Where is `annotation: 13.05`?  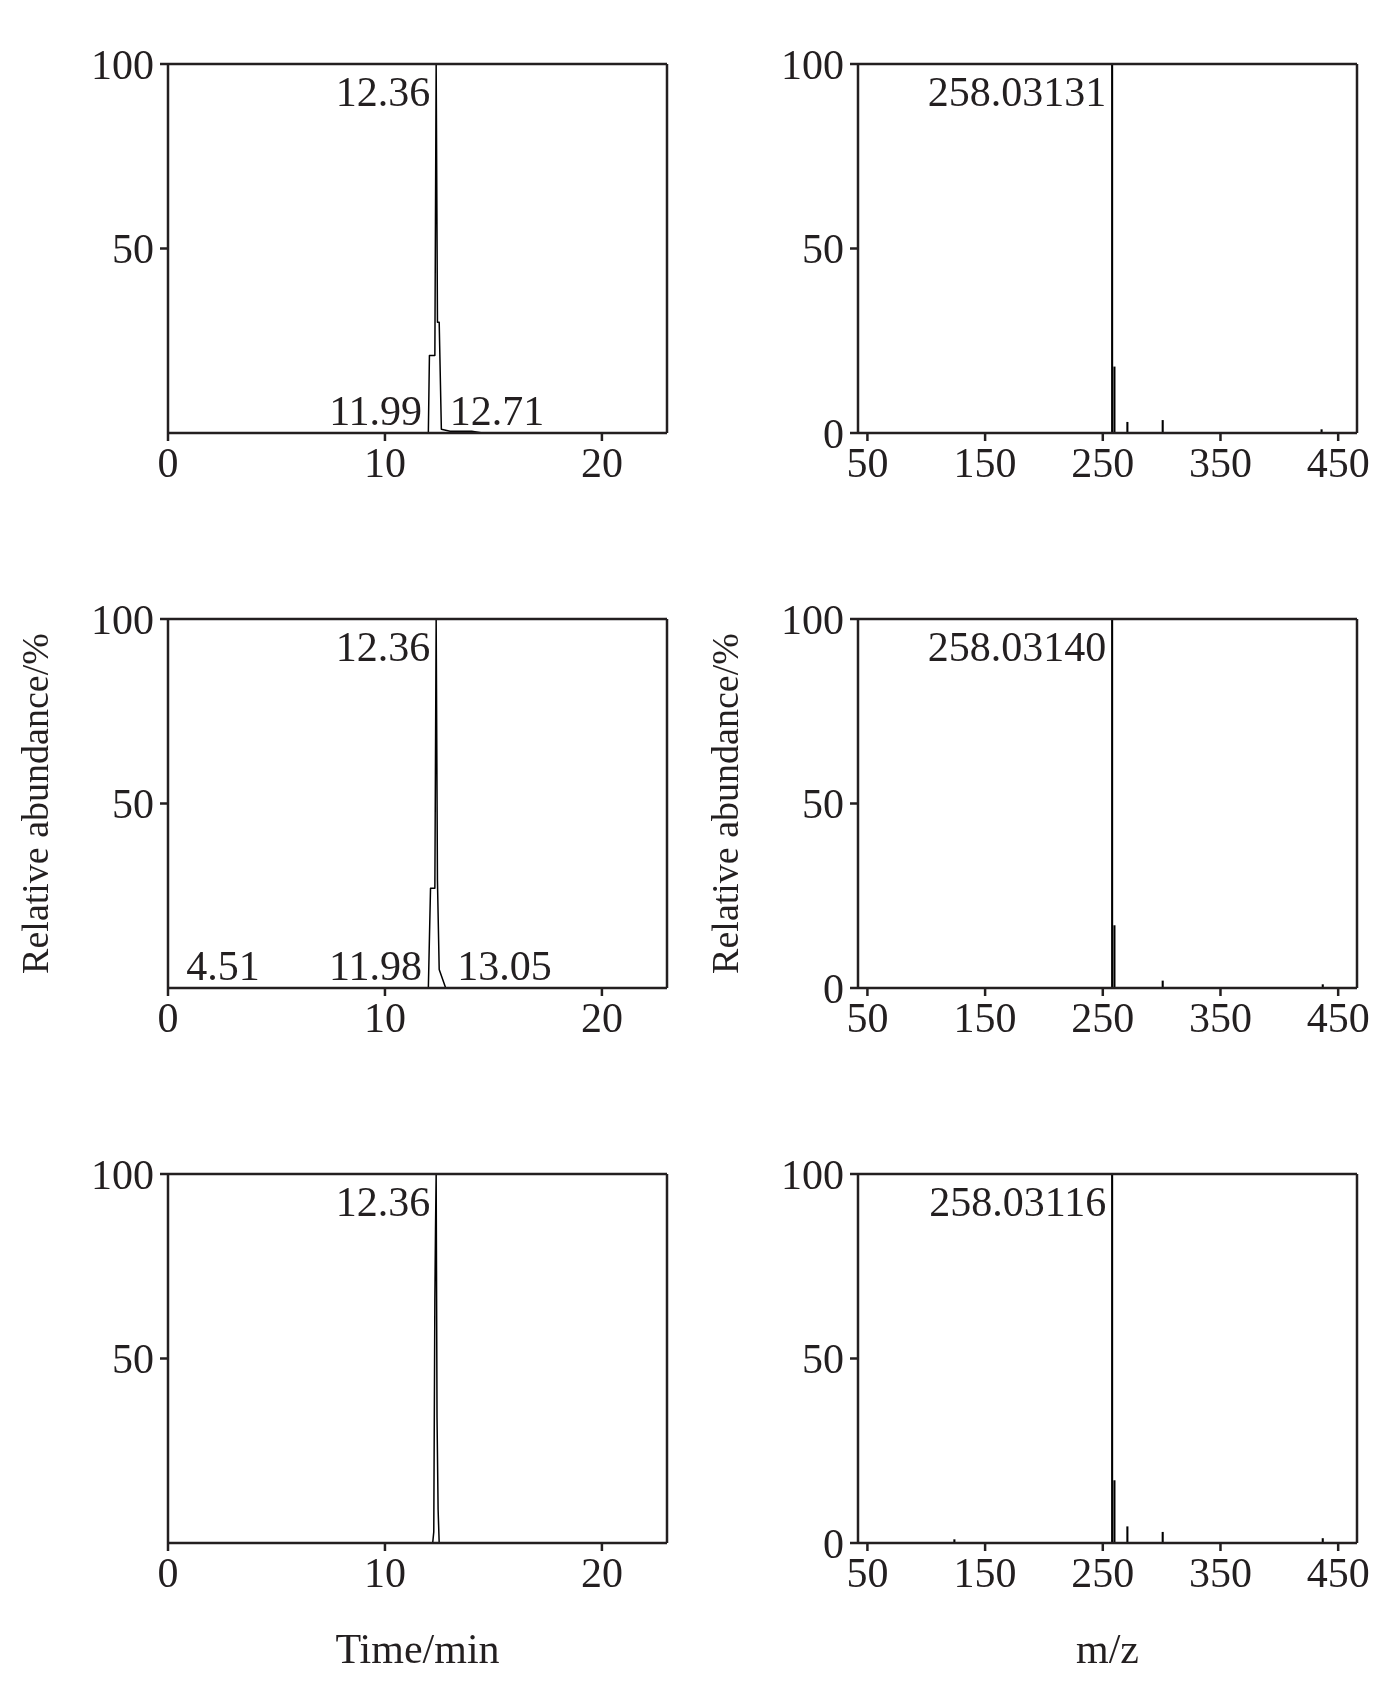
annotation: 13.05 is located at coordinates (504, 966).